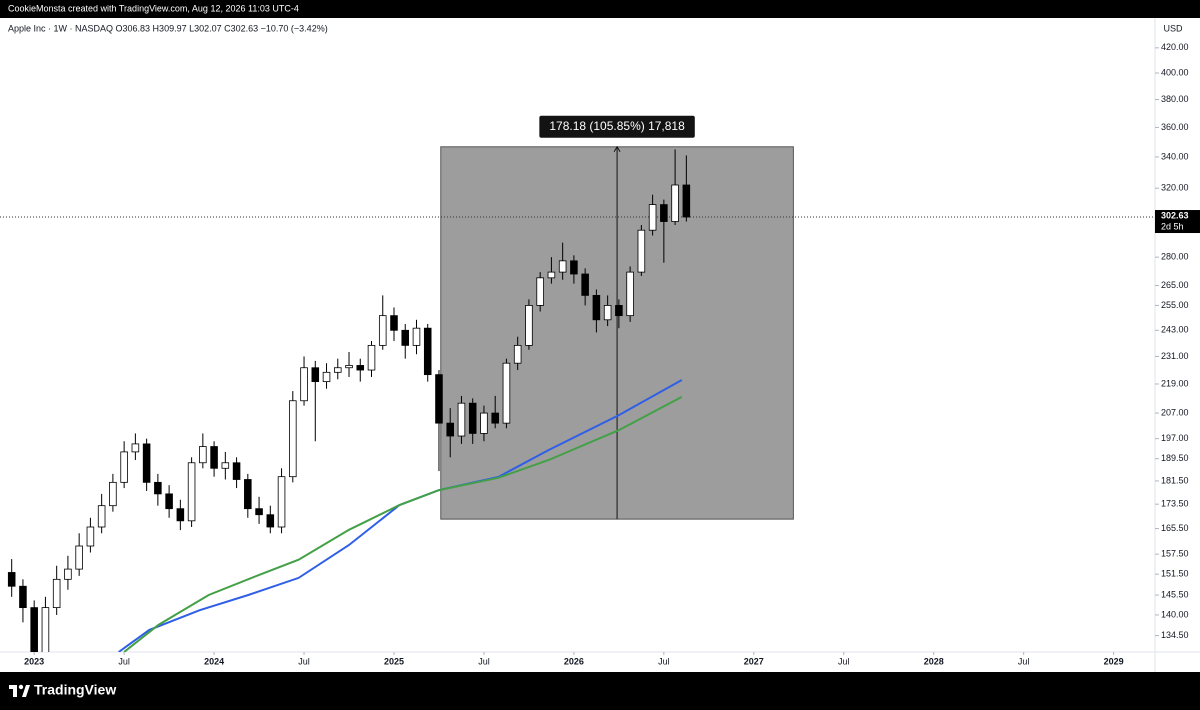 Image resolution: width=1200 pixels, height=710 pixels. What do you see at coordinates (1175, 528) in the screenshot?
I see `y-tick-label: 165.50` at bounding box center [1175, 528].